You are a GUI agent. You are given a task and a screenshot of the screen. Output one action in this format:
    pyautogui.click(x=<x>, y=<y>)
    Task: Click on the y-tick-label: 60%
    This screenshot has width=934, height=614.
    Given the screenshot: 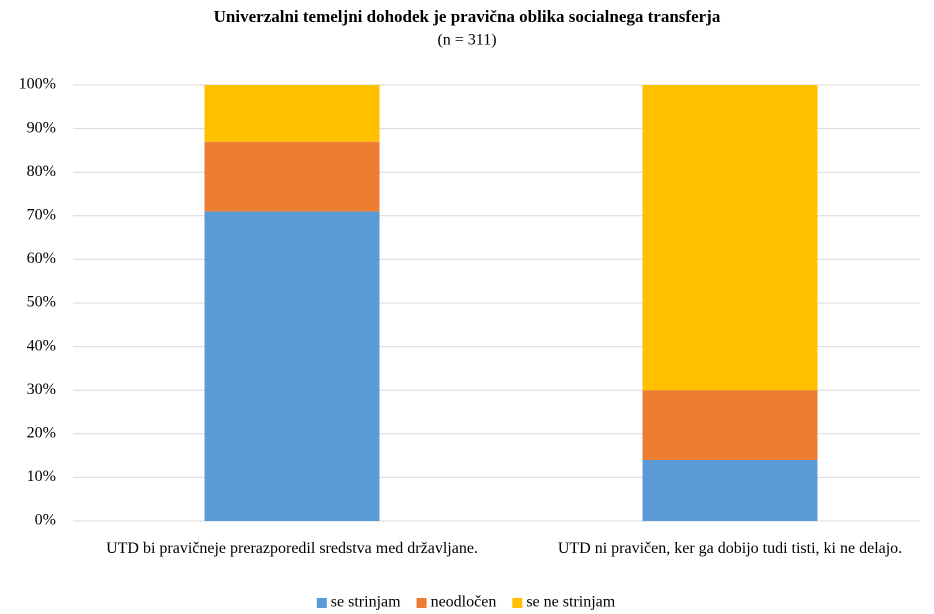 What is the action you would take?
    pyautogui.click(x=41, y=258)
    